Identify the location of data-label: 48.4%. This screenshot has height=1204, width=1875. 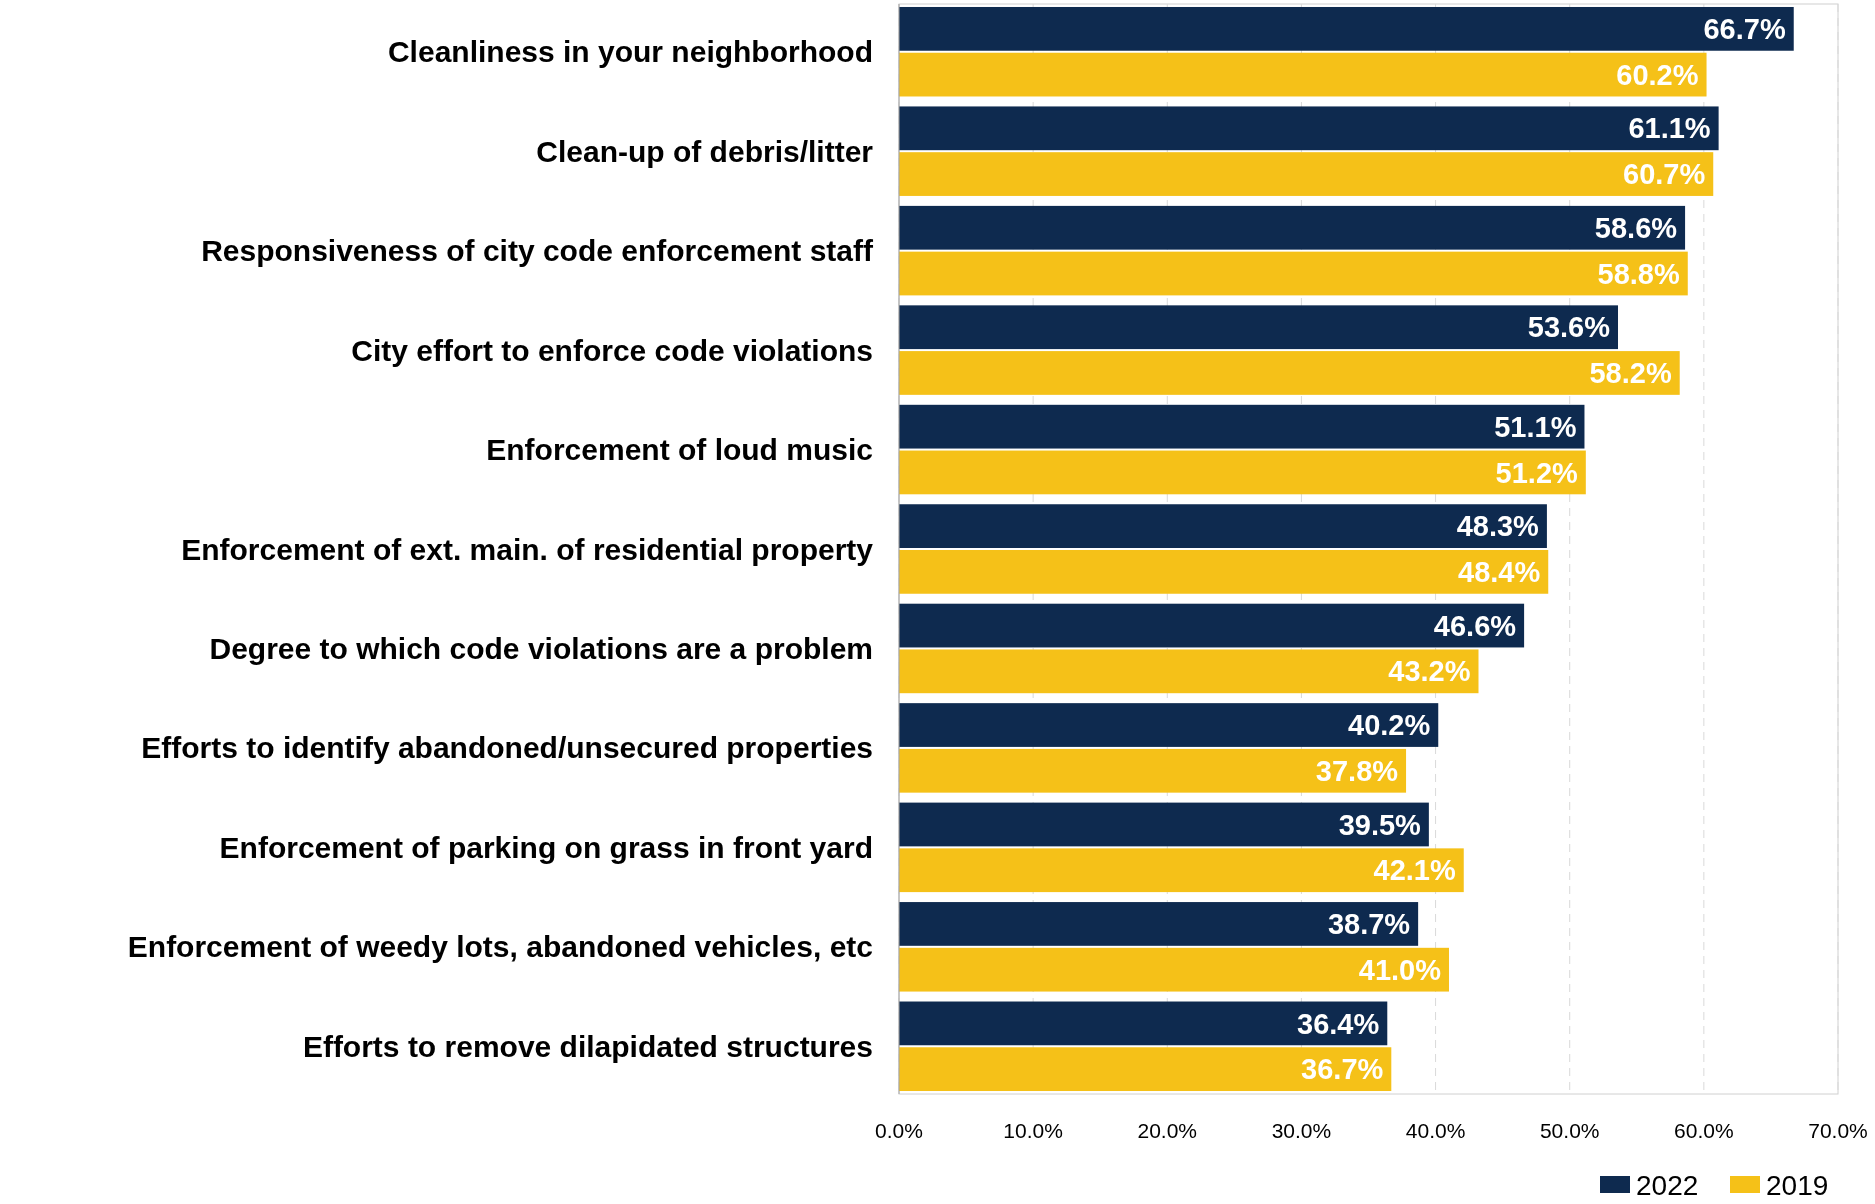
(1499, 572).